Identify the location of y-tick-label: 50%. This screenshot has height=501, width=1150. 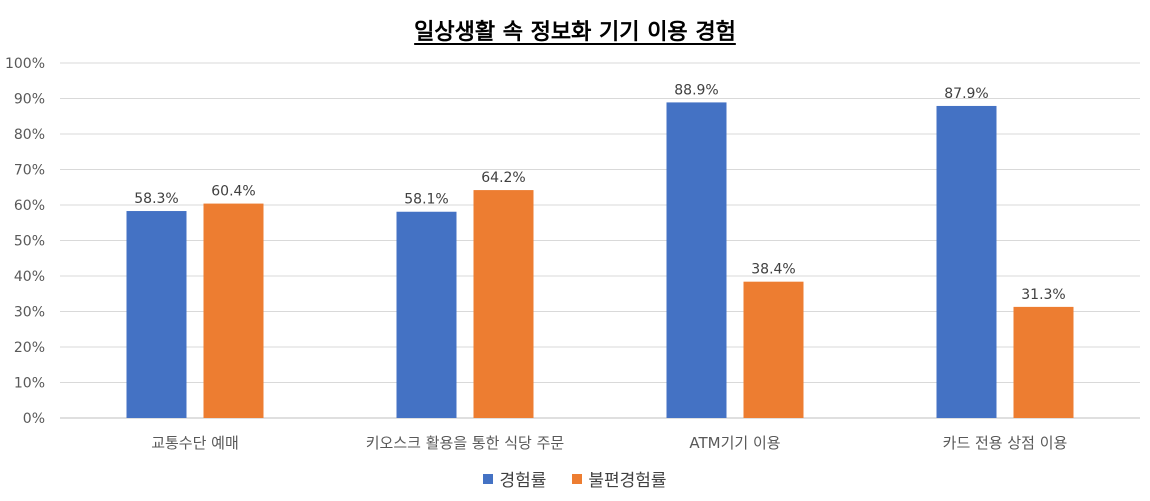
(29, 242).